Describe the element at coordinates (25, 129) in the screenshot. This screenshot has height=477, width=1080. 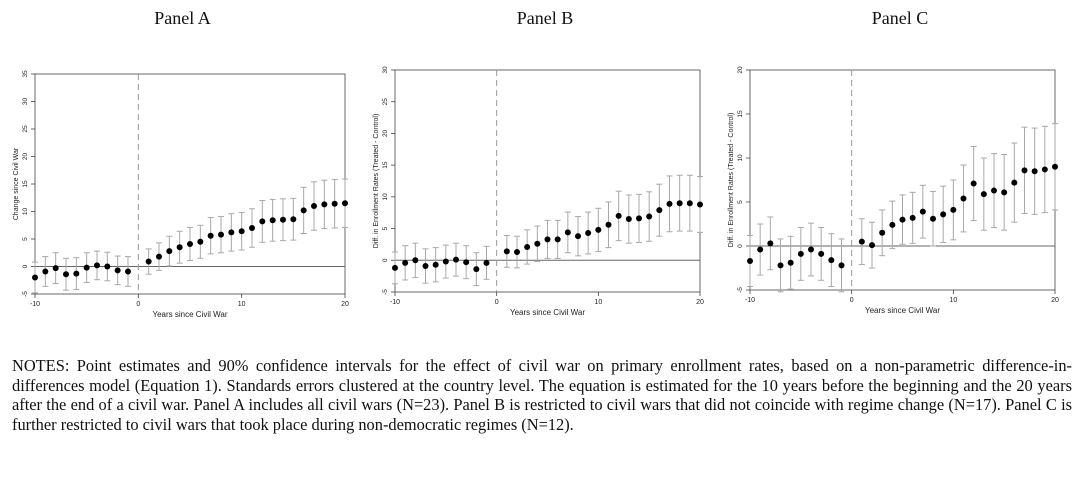
I see `y-tick-label: 25` at that location.